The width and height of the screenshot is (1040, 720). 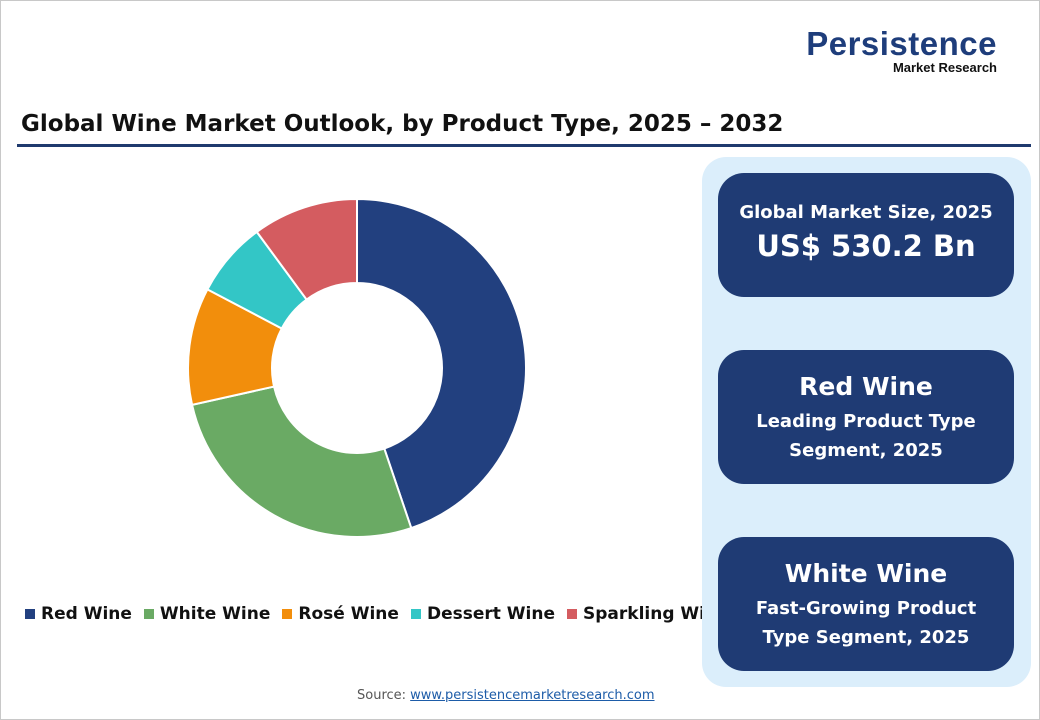 What do you see at coordinates (656, 614) in the screenshot?
I see `legend-label: Sparkling Wine` at bounding box center [656, 614].